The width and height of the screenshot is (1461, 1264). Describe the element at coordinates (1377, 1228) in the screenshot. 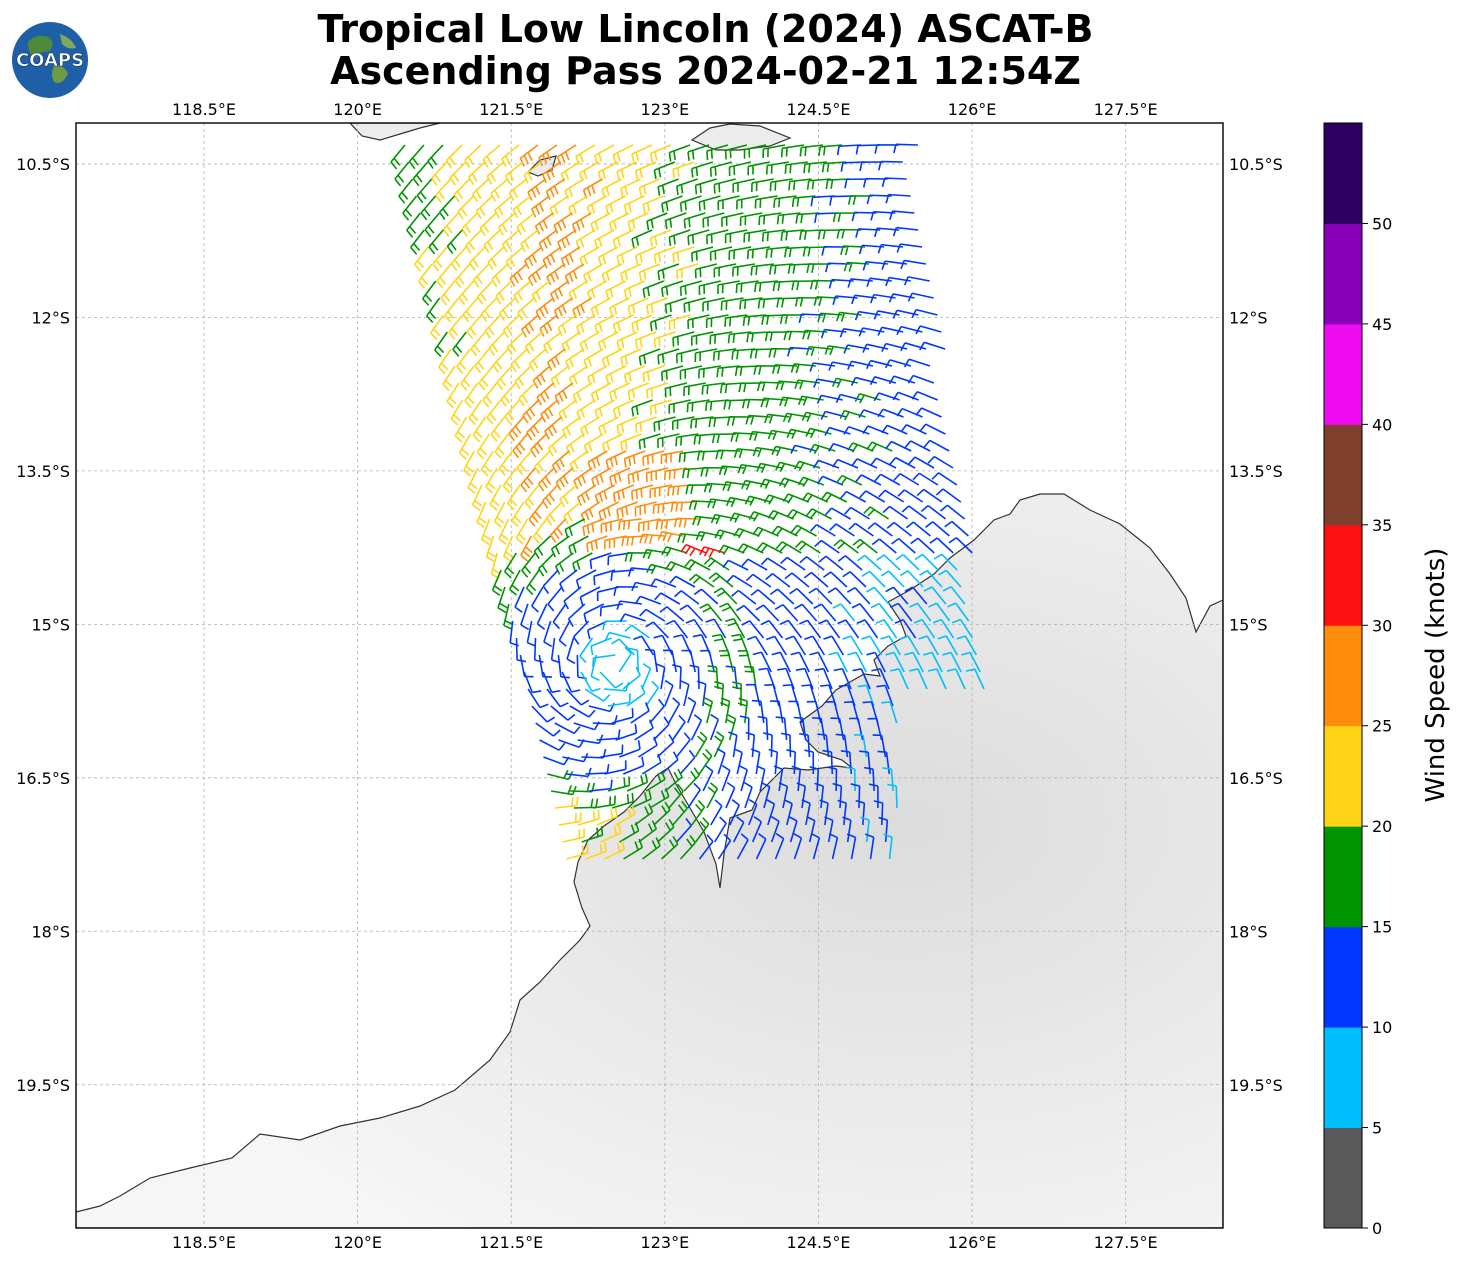

I see `colorbar-tick-label: 0` at that location.